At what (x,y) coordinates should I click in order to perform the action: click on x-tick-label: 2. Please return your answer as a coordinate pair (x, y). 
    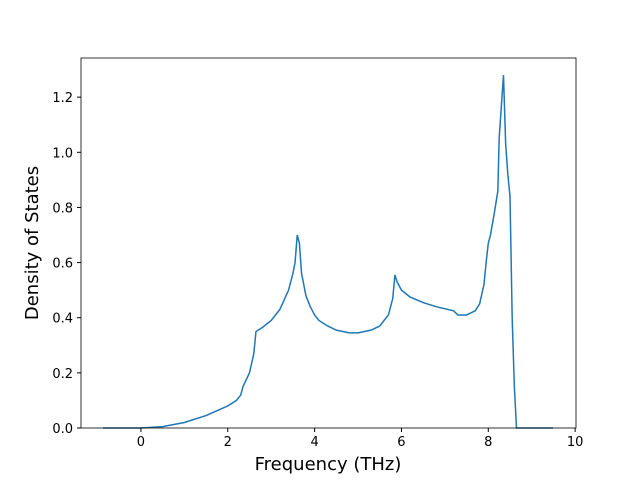
    Looking at the image, I should click on (228, 442).